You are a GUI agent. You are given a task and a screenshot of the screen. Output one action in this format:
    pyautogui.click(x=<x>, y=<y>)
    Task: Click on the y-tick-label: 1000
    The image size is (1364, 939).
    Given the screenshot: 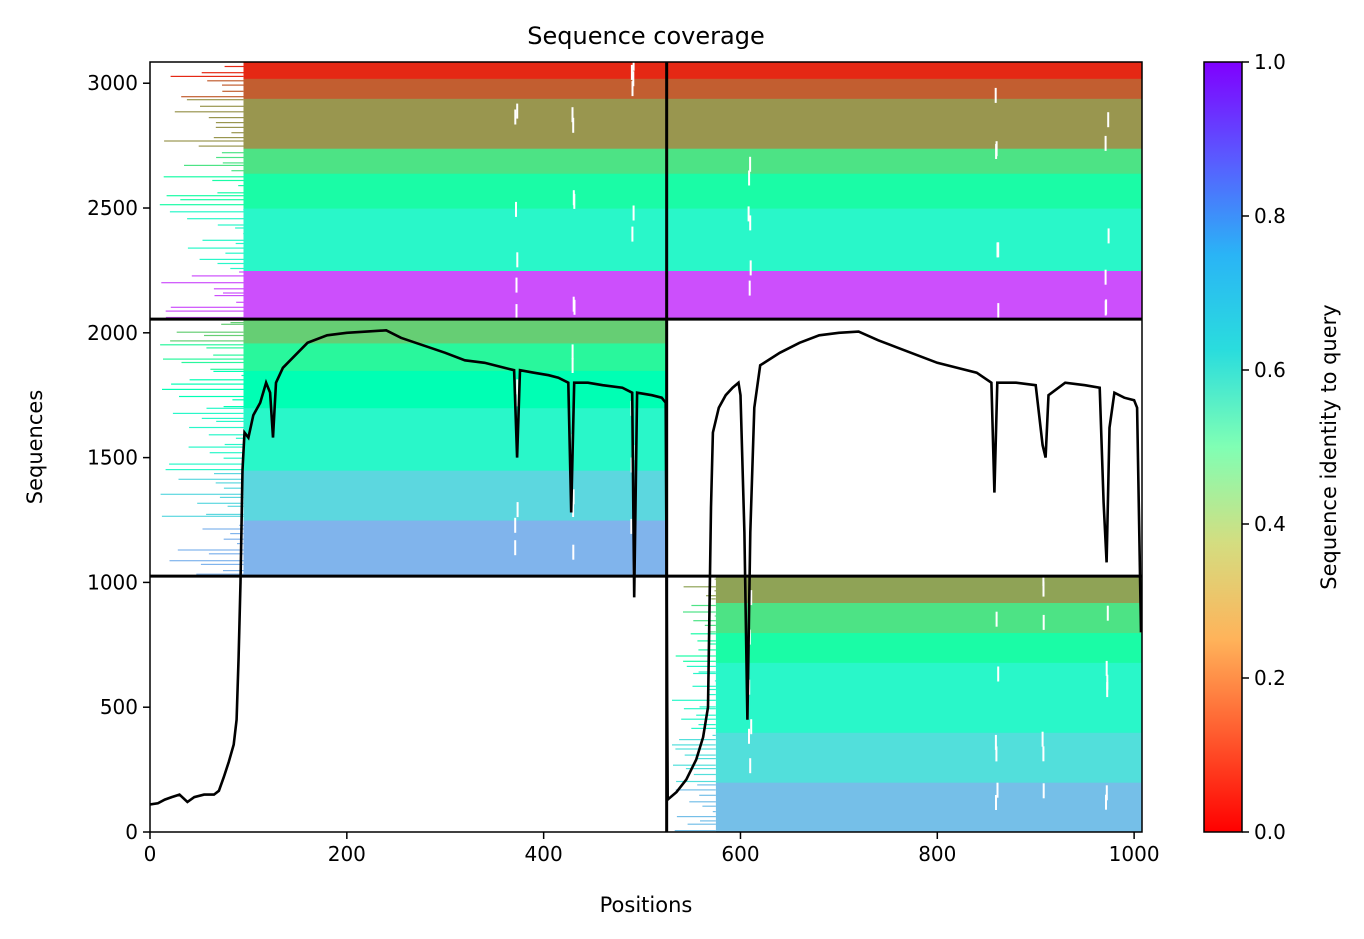 What is the action you would take?
    pyautogui.click(x=112, y=582)
    